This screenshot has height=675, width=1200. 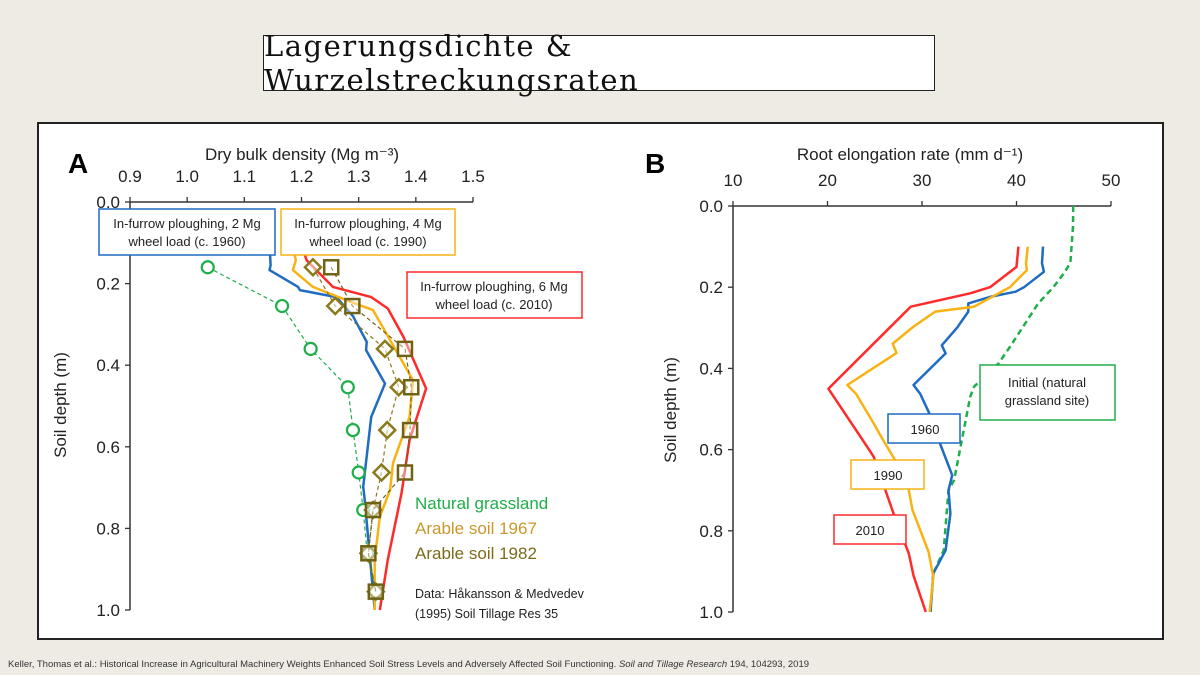 What do you see at coordinates (60, 405) in the screenshot?
I see `chart-a-ylabel: Soil depth (m)` at bounding box center [60, 405].